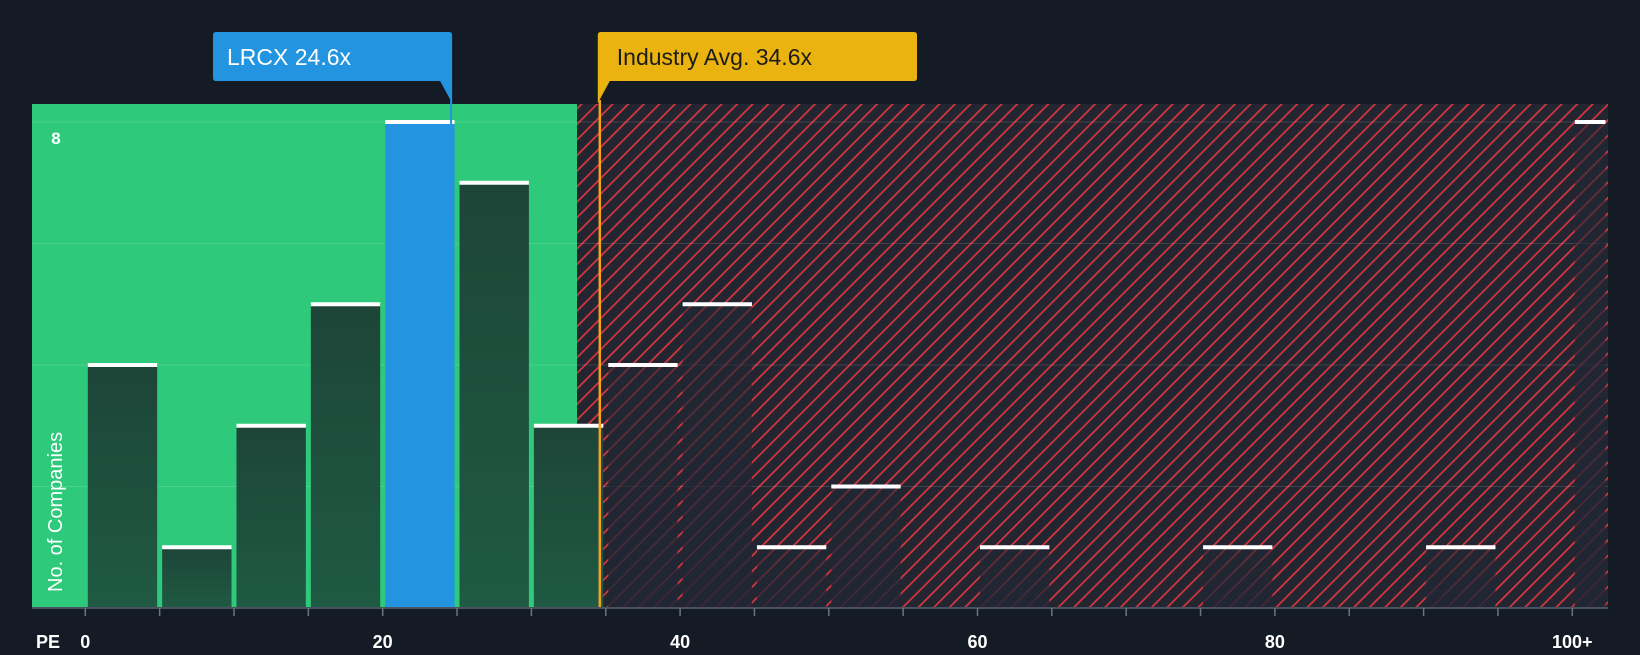  I want to click on company-callout-box, so click(333, 67).